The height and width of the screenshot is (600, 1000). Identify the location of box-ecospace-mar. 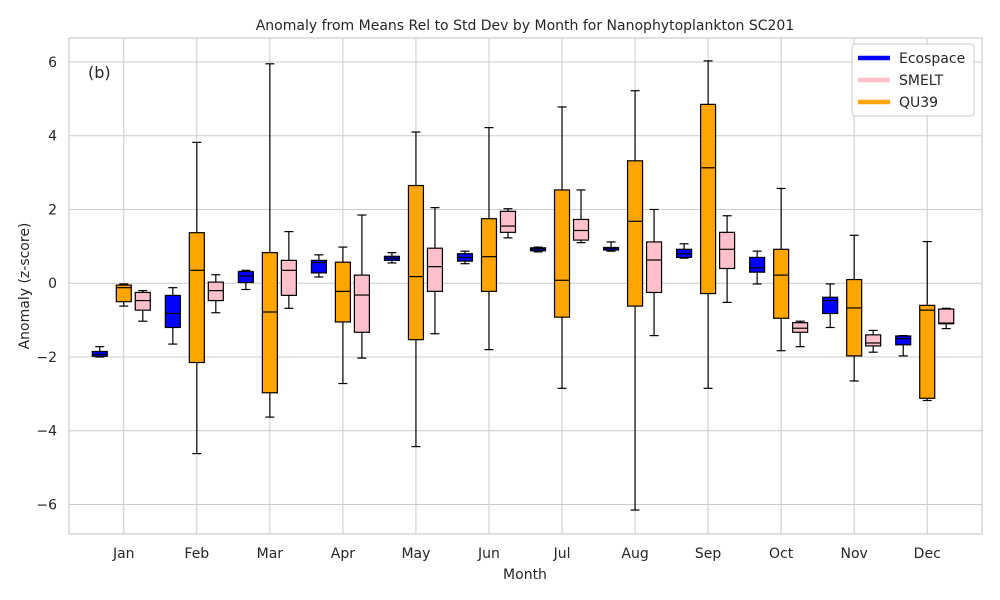
(245, 280).